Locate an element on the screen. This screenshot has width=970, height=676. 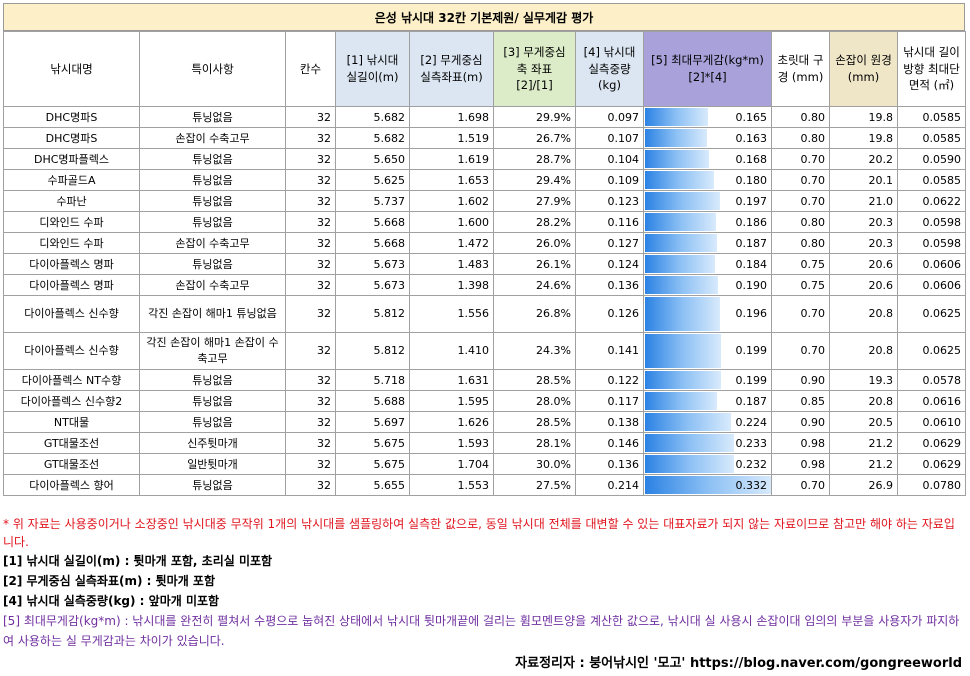
moment-value: 0.232 is located at coordinates (751, 464).